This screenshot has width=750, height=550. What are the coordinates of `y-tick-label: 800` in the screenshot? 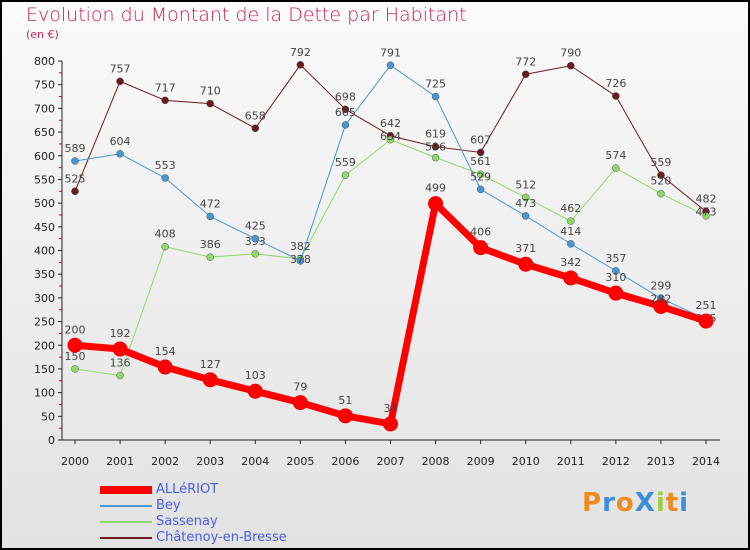 It's located at (44, 61).